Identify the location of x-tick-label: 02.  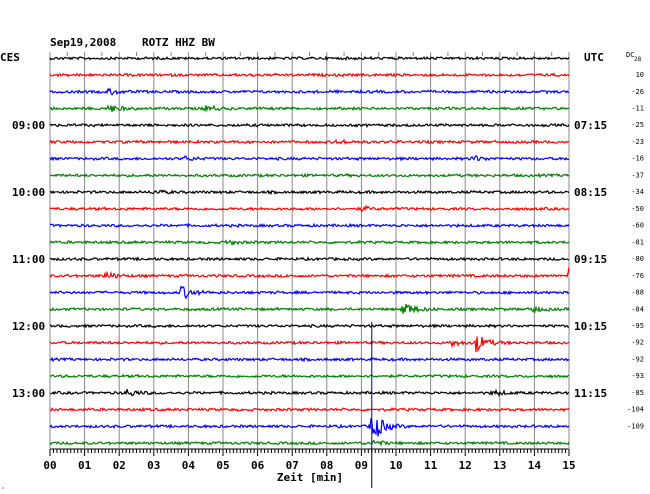
(119, 465).